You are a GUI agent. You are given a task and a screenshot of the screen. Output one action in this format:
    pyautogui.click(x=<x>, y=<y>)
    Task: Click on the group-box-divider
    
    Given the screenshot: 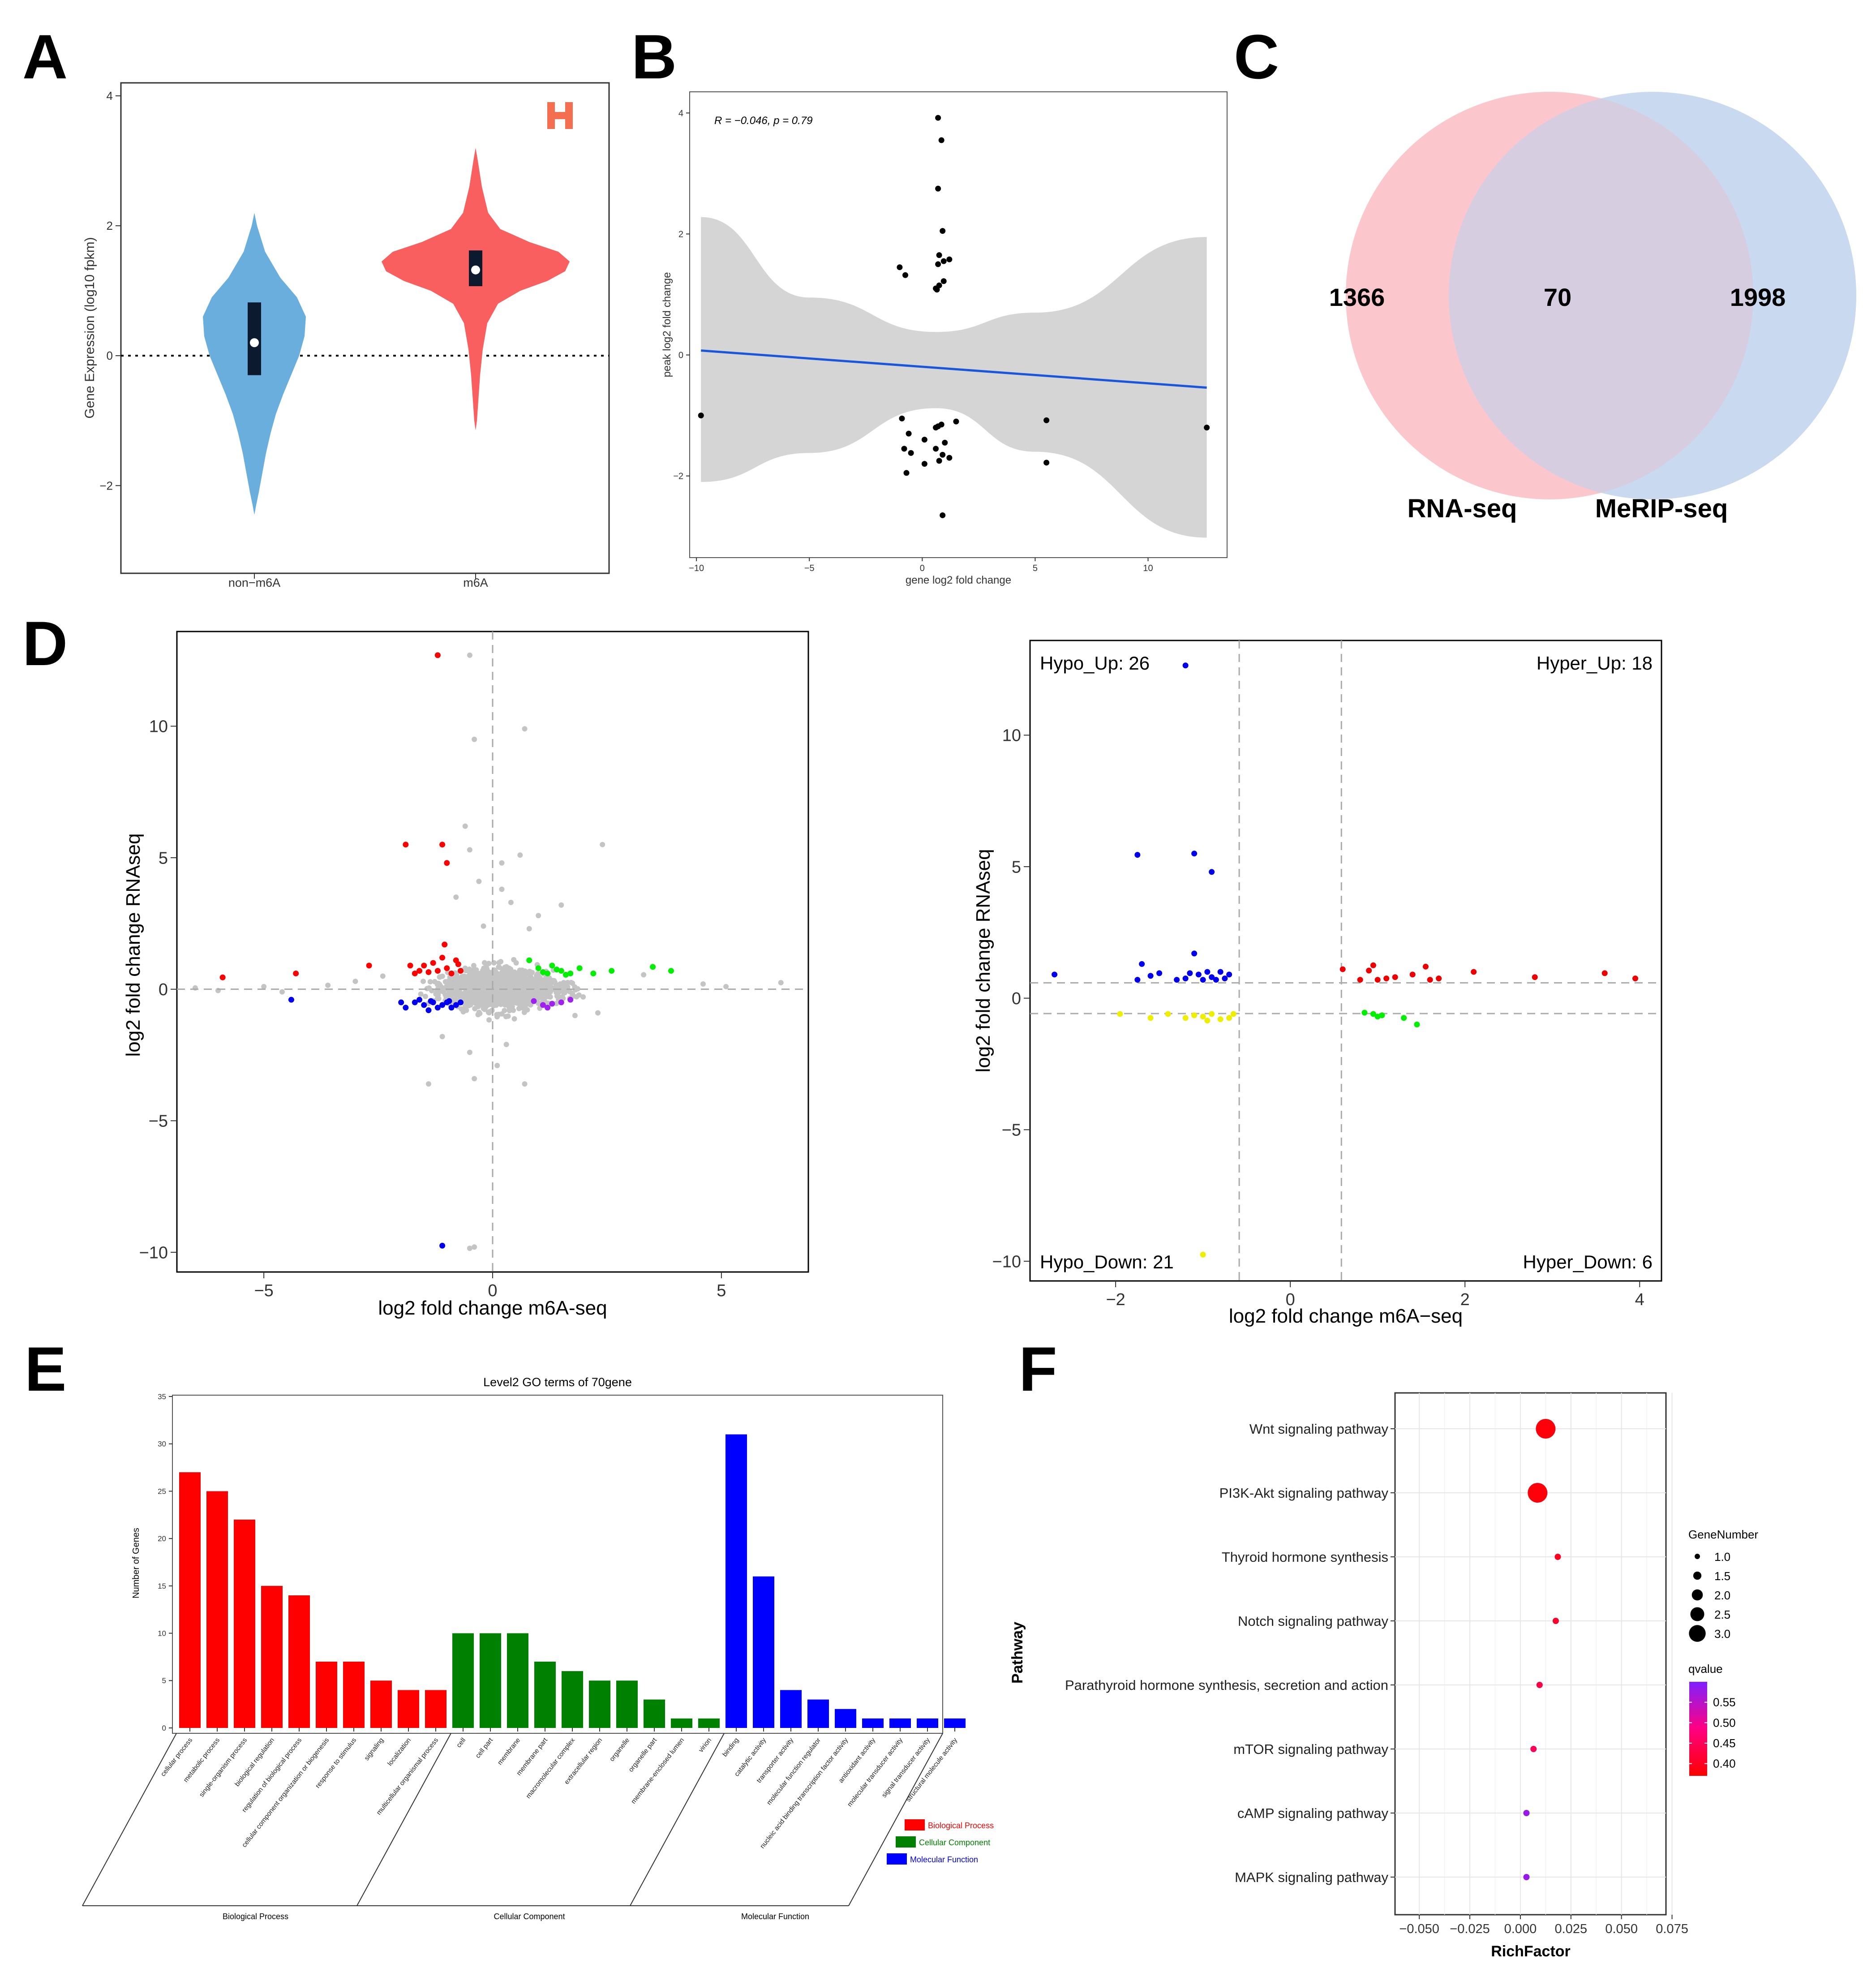 What is the action you would take?
    pyautogui.click(x=677, y=1819)
    